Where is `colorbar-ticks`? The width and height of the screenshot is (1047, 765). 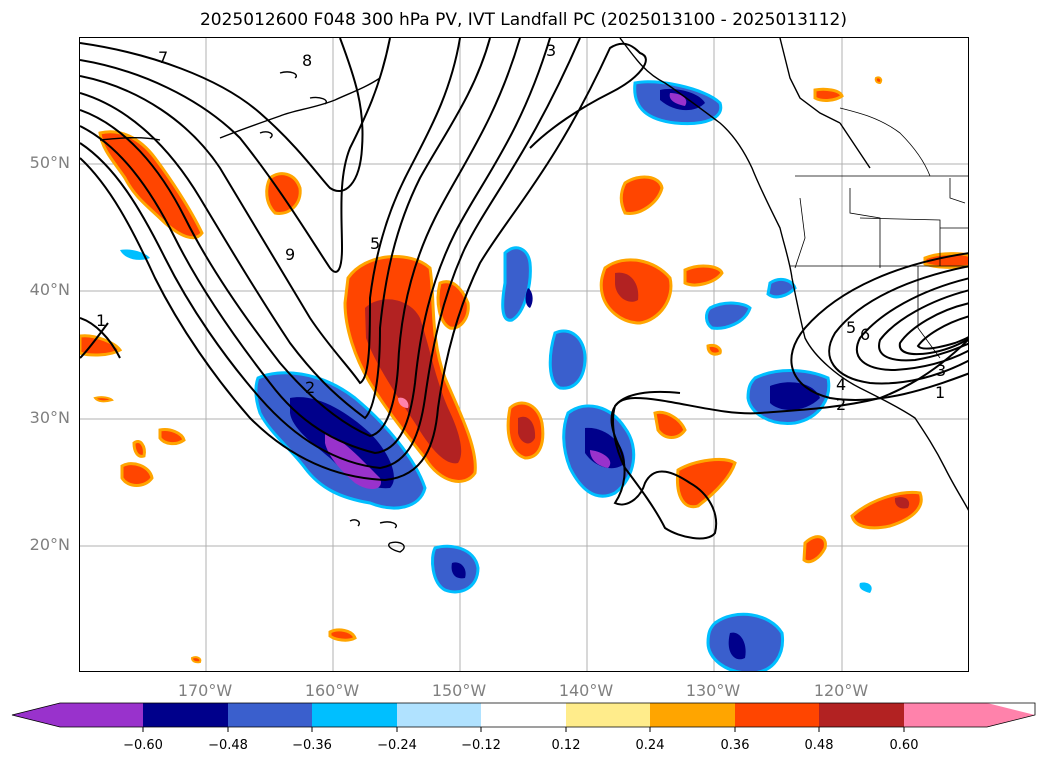 colorbar-ticks is located at coordinates (523, 729).